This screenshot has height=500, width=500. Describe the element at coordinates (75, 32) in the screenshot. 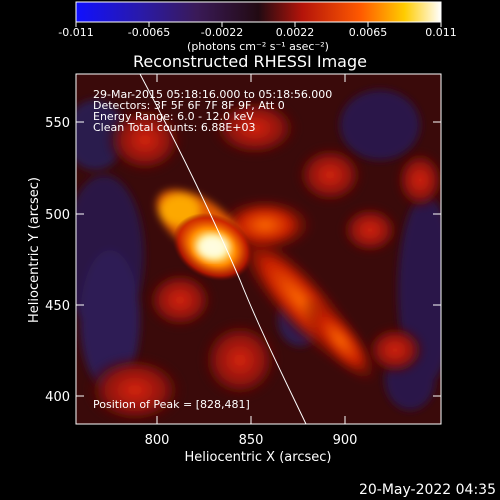

I see `colorbar-tick-label: -0.011` at that location.